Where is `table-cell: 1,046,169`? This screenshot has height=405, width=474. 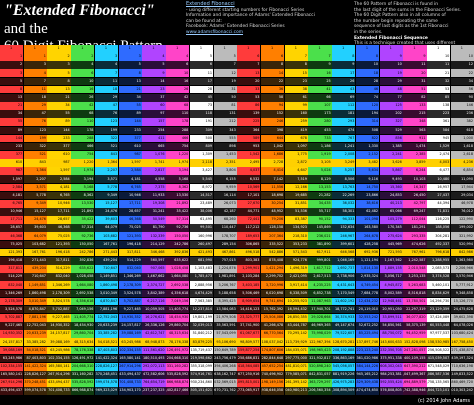 table-cell: 1,046,169 is located at coordinates (344, 260).